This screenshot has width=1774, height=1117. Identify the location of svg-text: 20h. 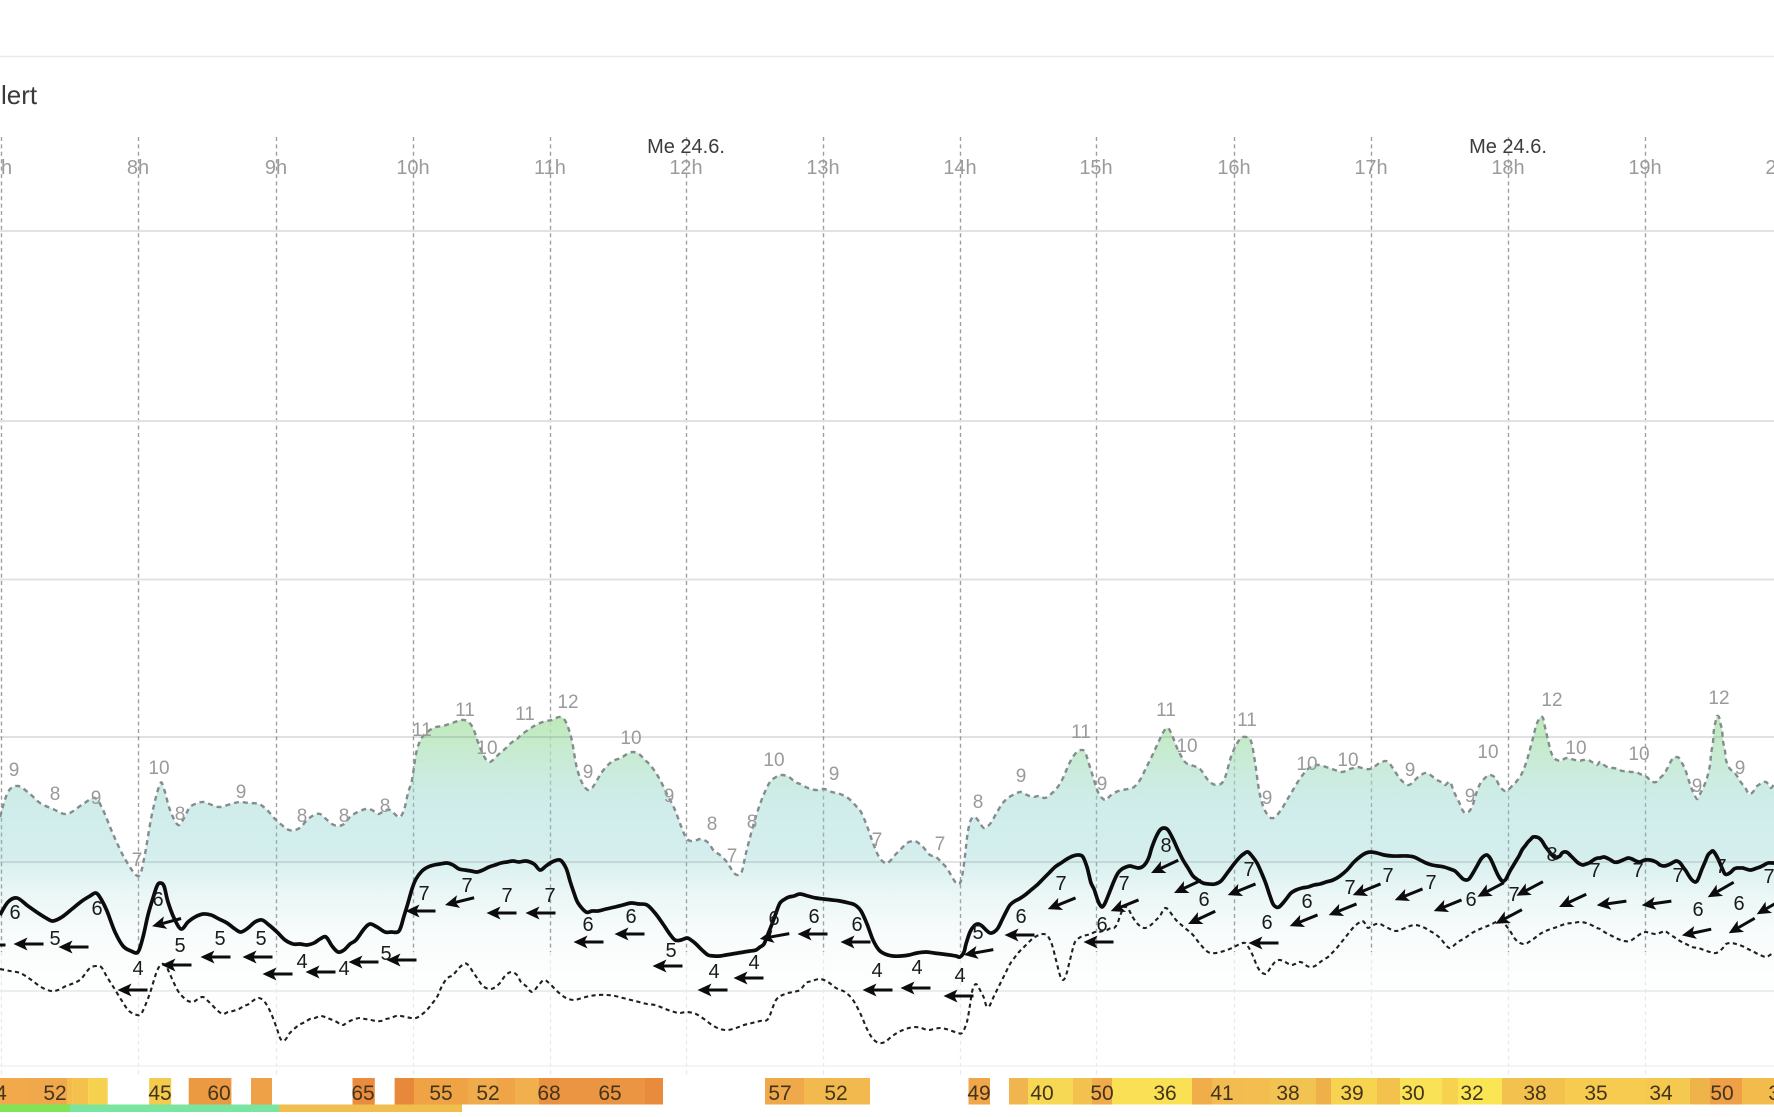
(1769, 168).